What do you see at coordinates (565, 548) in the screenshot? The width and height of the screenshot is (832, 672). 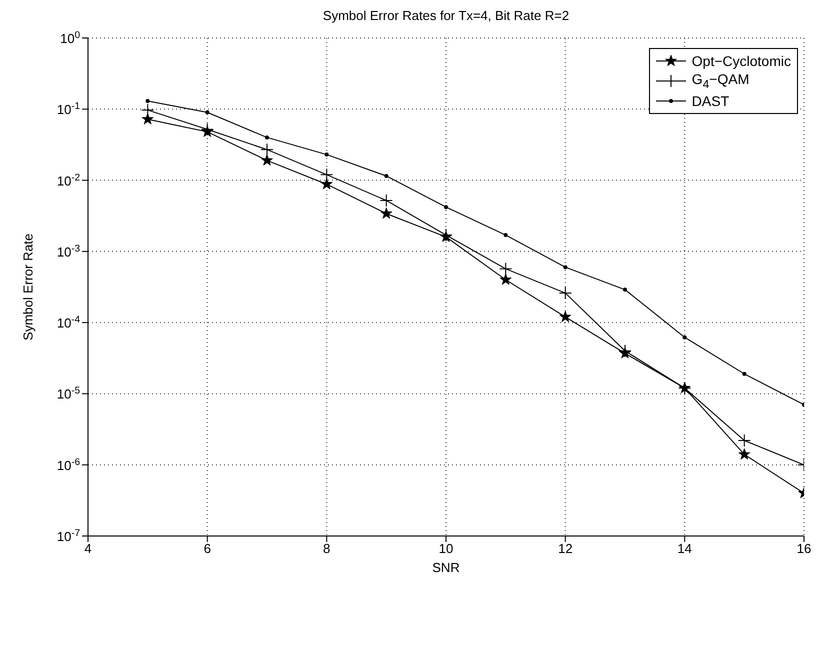 I see `x-tick-label: 12` at bounding box center [565, 548].